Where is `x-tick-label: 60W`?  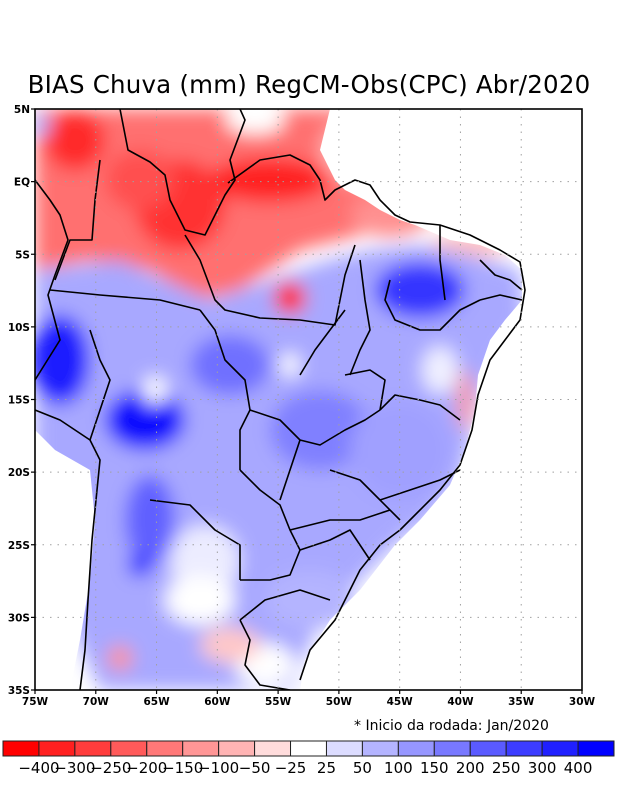 x-tick-label: 60W is located at coordinates (217, 702).